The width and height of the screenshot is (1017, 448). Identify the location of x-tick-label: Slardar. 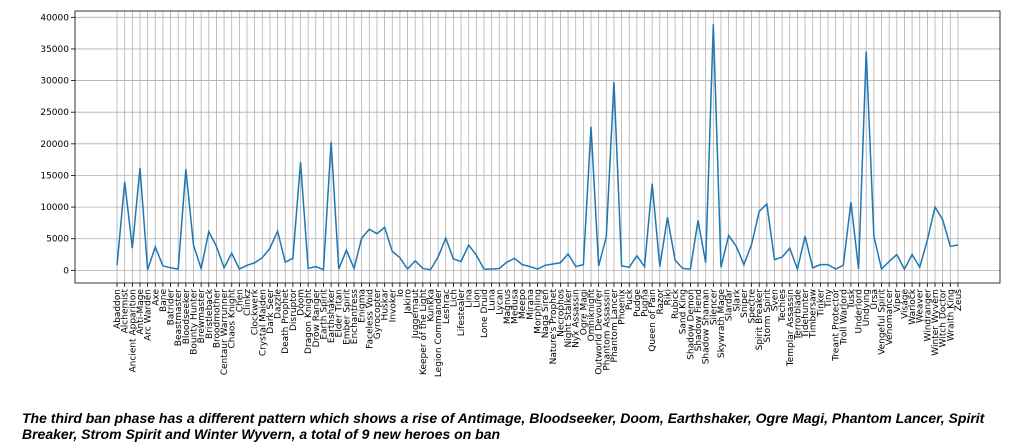
(730, 305).